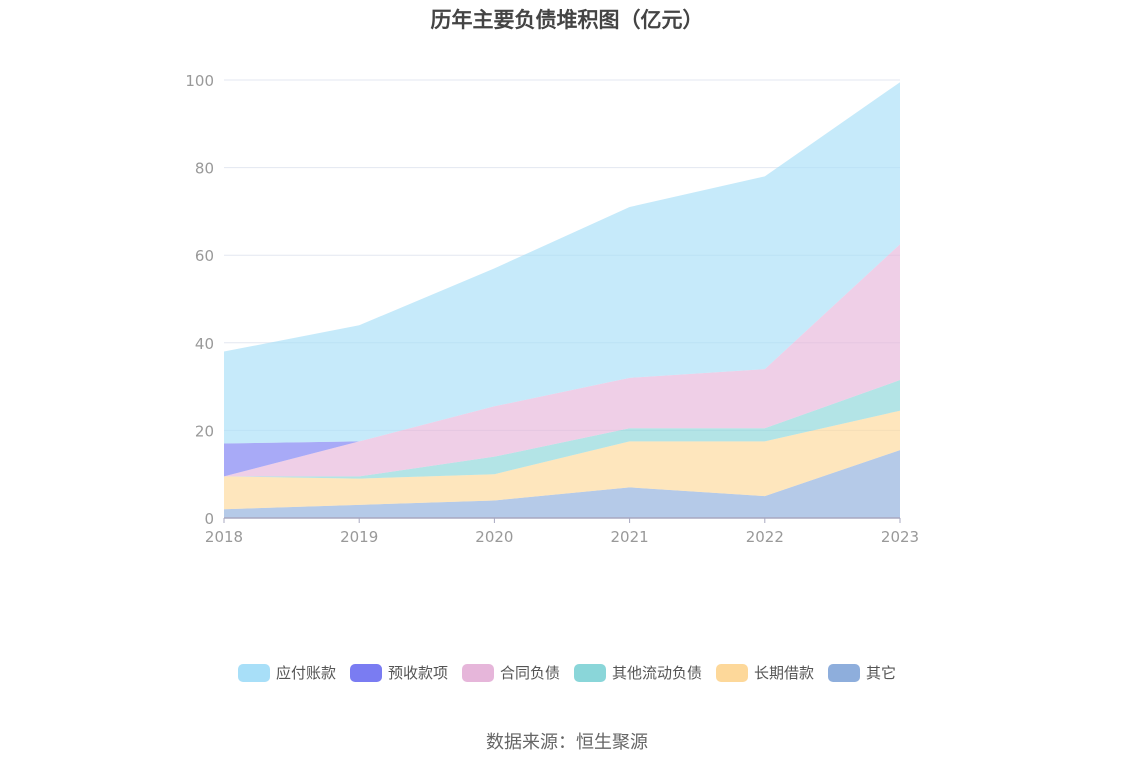 The image size is (1134, 766). Describe the element at coordinates (199, 81) in the screenshot. I see `y-tick-label: 100` at that location.